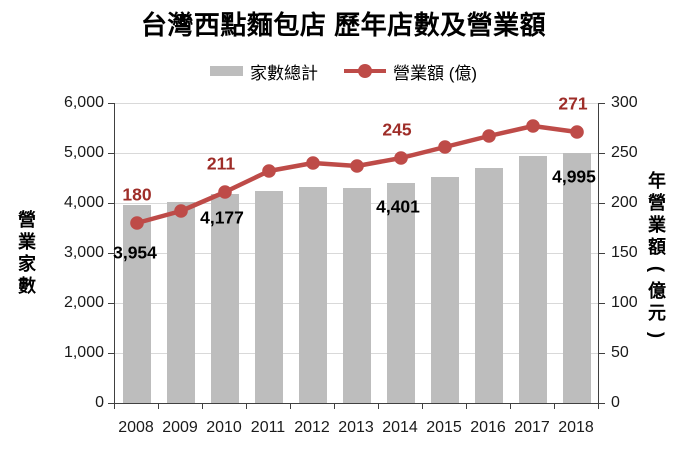 Image resolution: width=687 pixels, height=450 pixels. What do you see at coordinates (624, 152) in the screenshot?
I see `y-tick-label-right: 250` at bounding box center [624, 152].